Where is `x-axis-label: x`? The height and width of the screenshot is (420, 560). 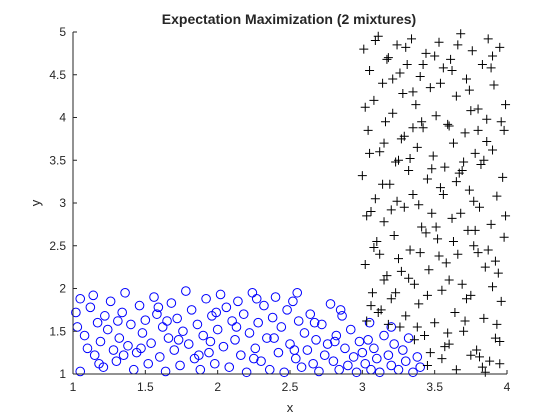
x-axis-label: x is located at coordinates (290, 407).